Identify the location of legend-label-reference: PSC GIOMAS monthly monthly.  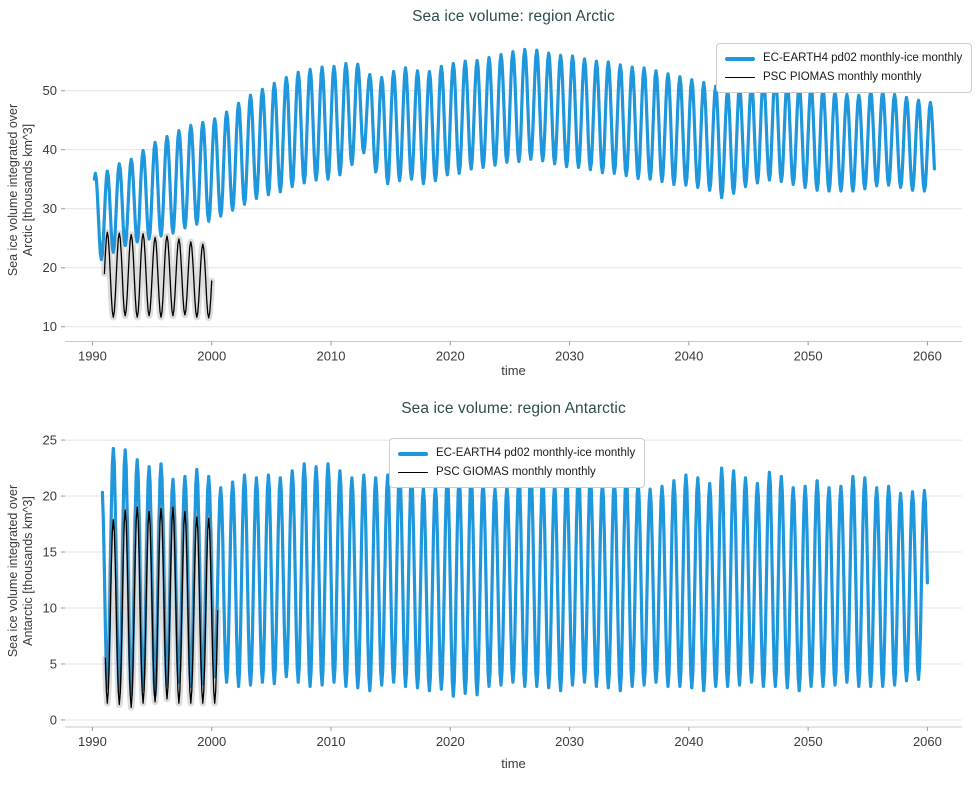
(516, 472).